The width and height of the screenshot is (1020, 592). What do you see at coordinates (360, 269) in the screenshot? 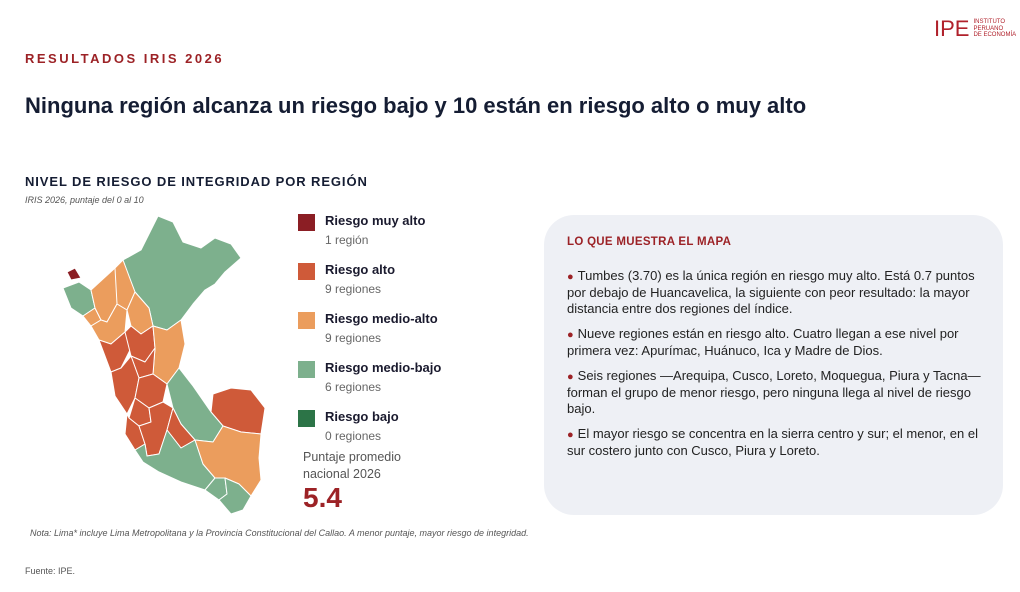
I see `legend-label: Riesgo alto` at bounding box center [360, 269].